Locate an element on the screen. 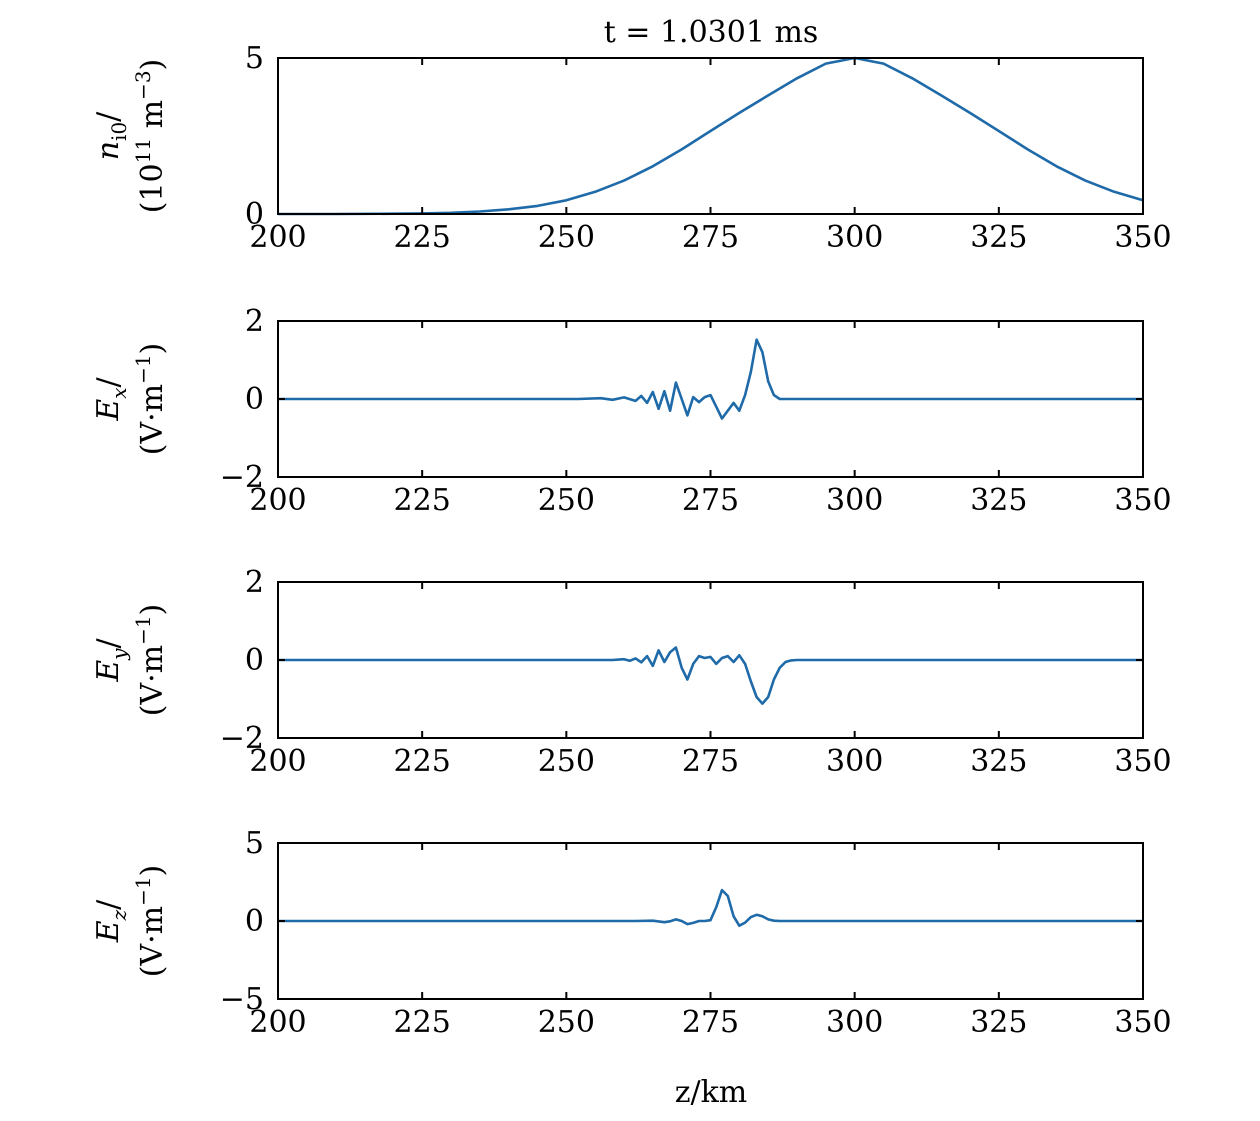 Image resolution: width=1260 pixels, height=1121 pixels. plot-frame is located at coordinates (710, 136).